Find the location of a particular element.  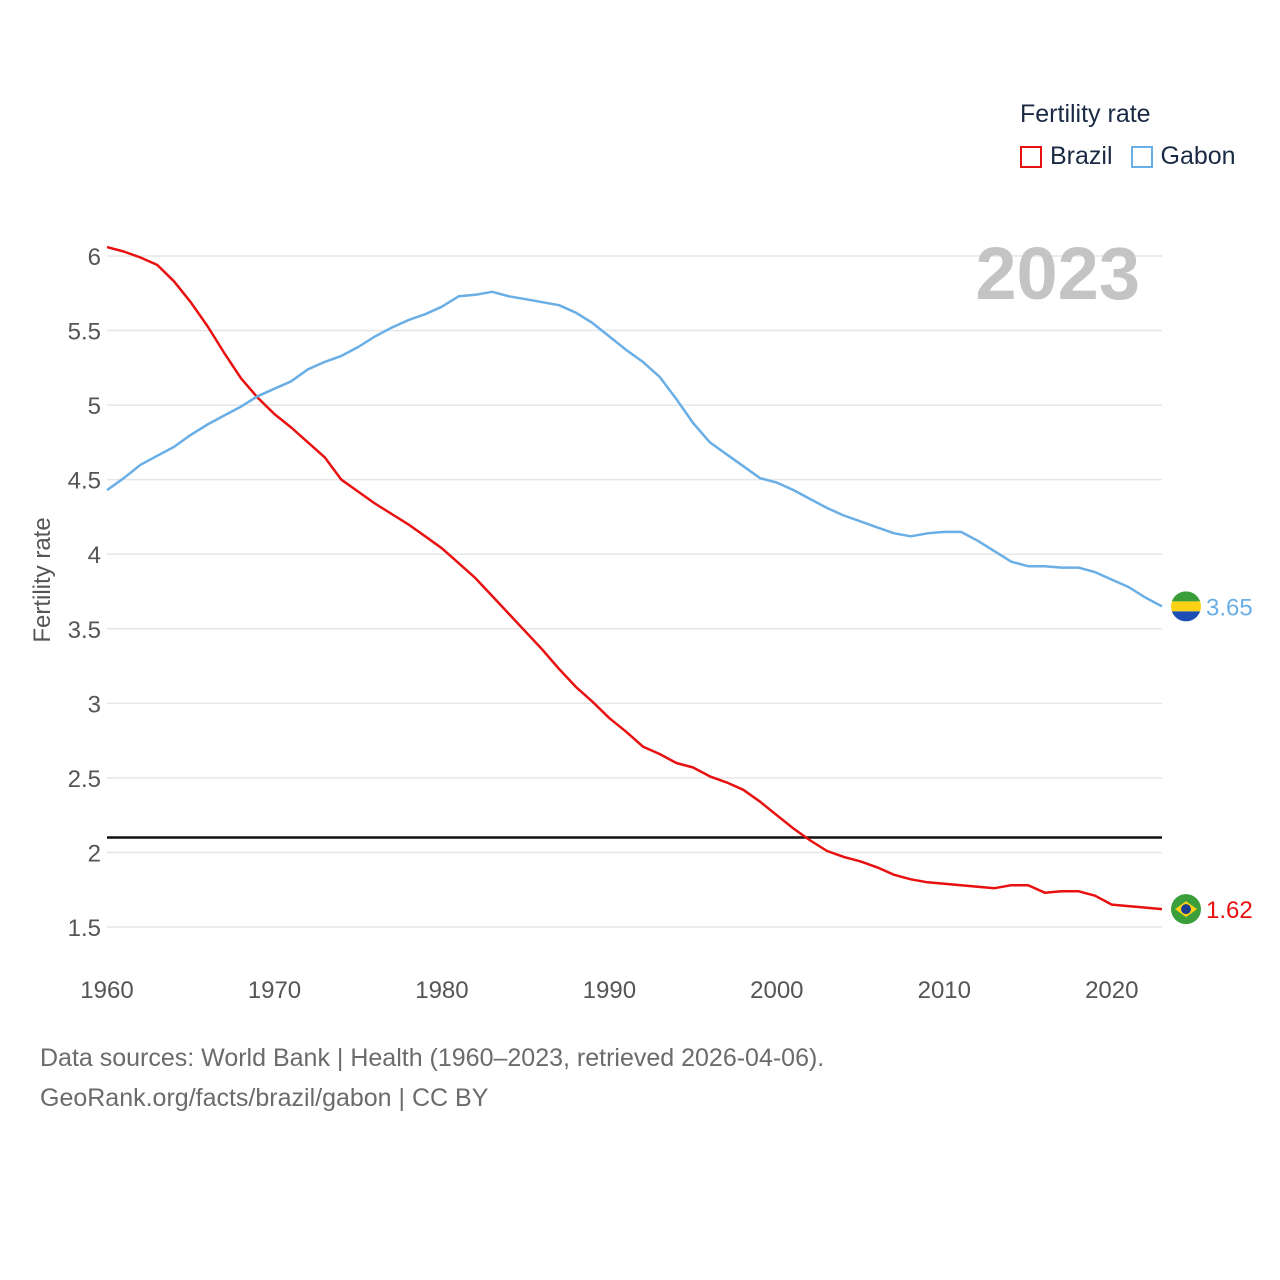

end-marker-brazil: 1.62 is located at coordinates (1212, 909).